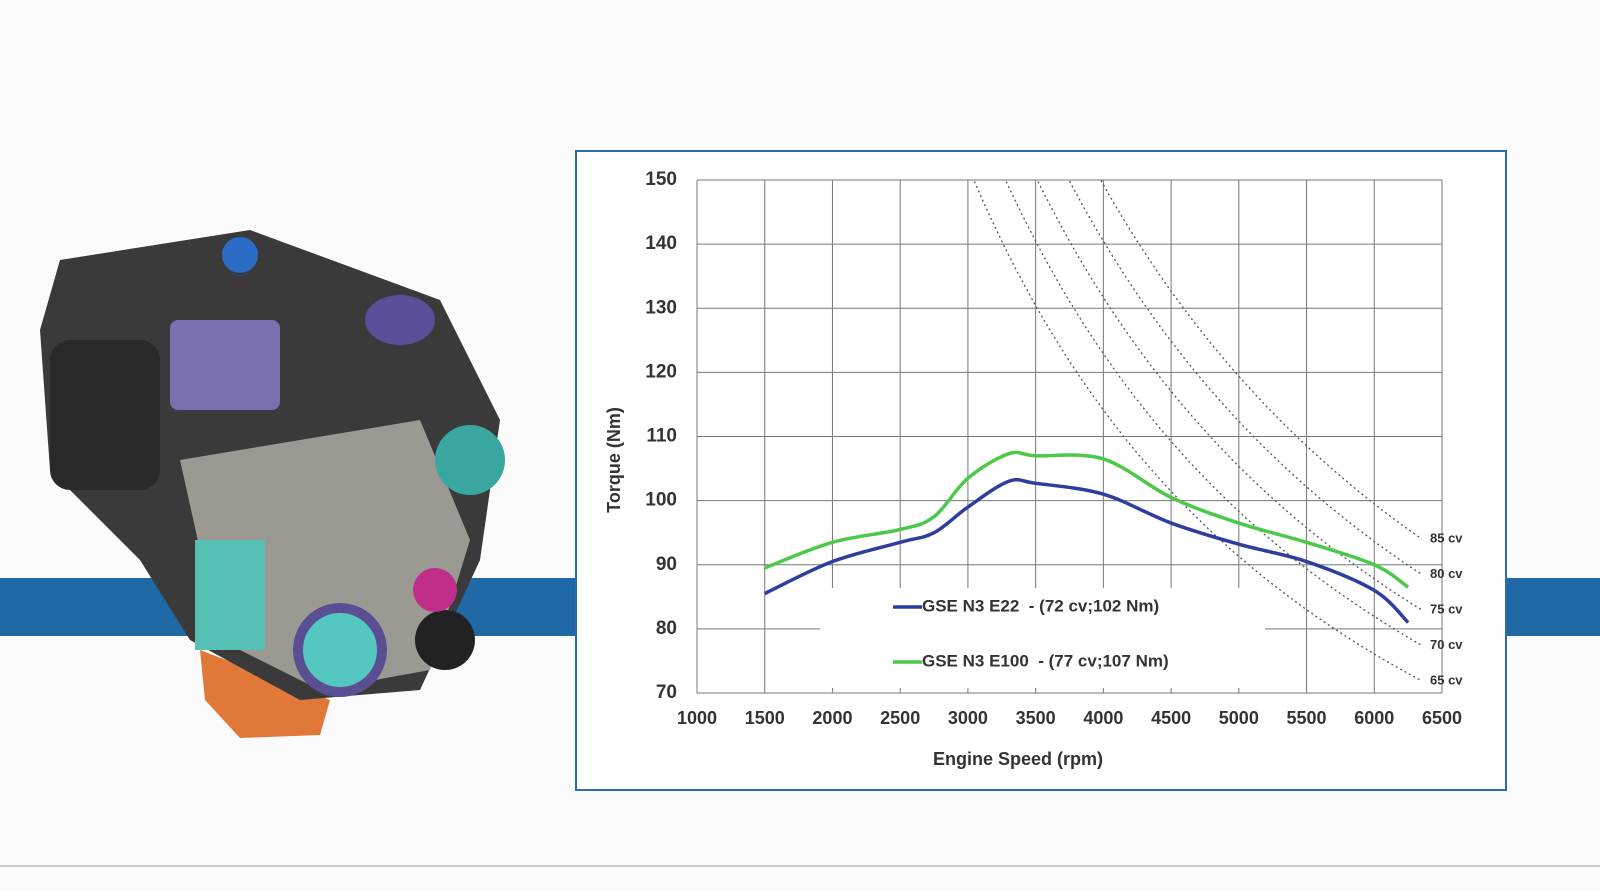 This screenshot has width=1600, height=894. Describe the element at coordinates (765, 718) in the screenshot. I see `x-tick-label: 1500` at that location.